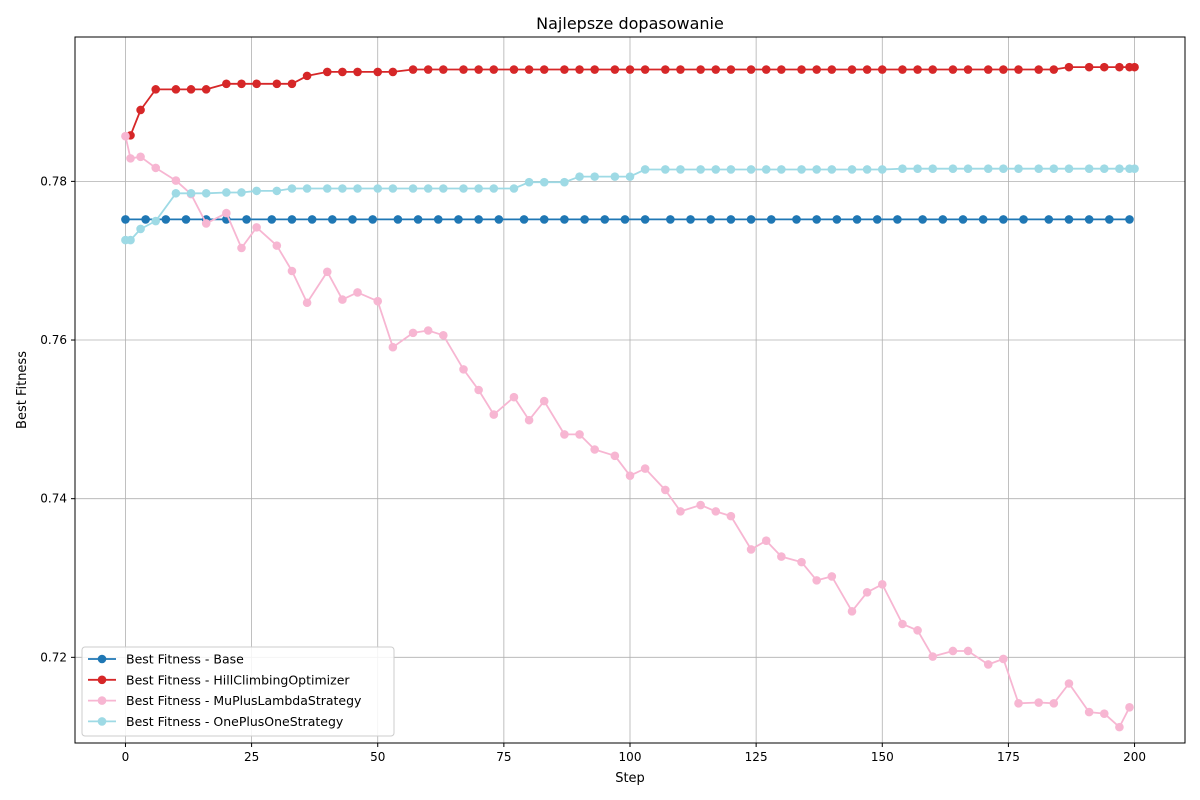  I want to click on x-axis-label: Step, so click(630, 778).